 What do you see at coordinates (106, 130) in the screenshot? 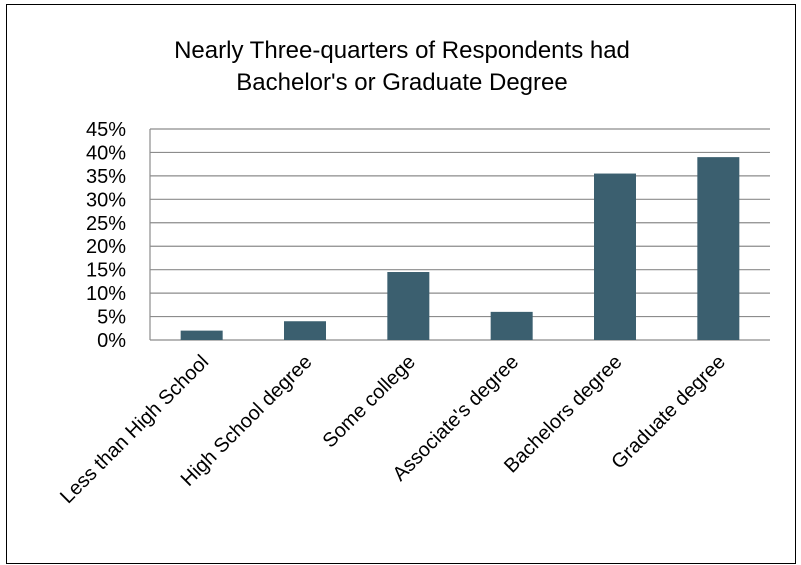
I see `y-tick-label: 45%` at bounding box center [106, 130].